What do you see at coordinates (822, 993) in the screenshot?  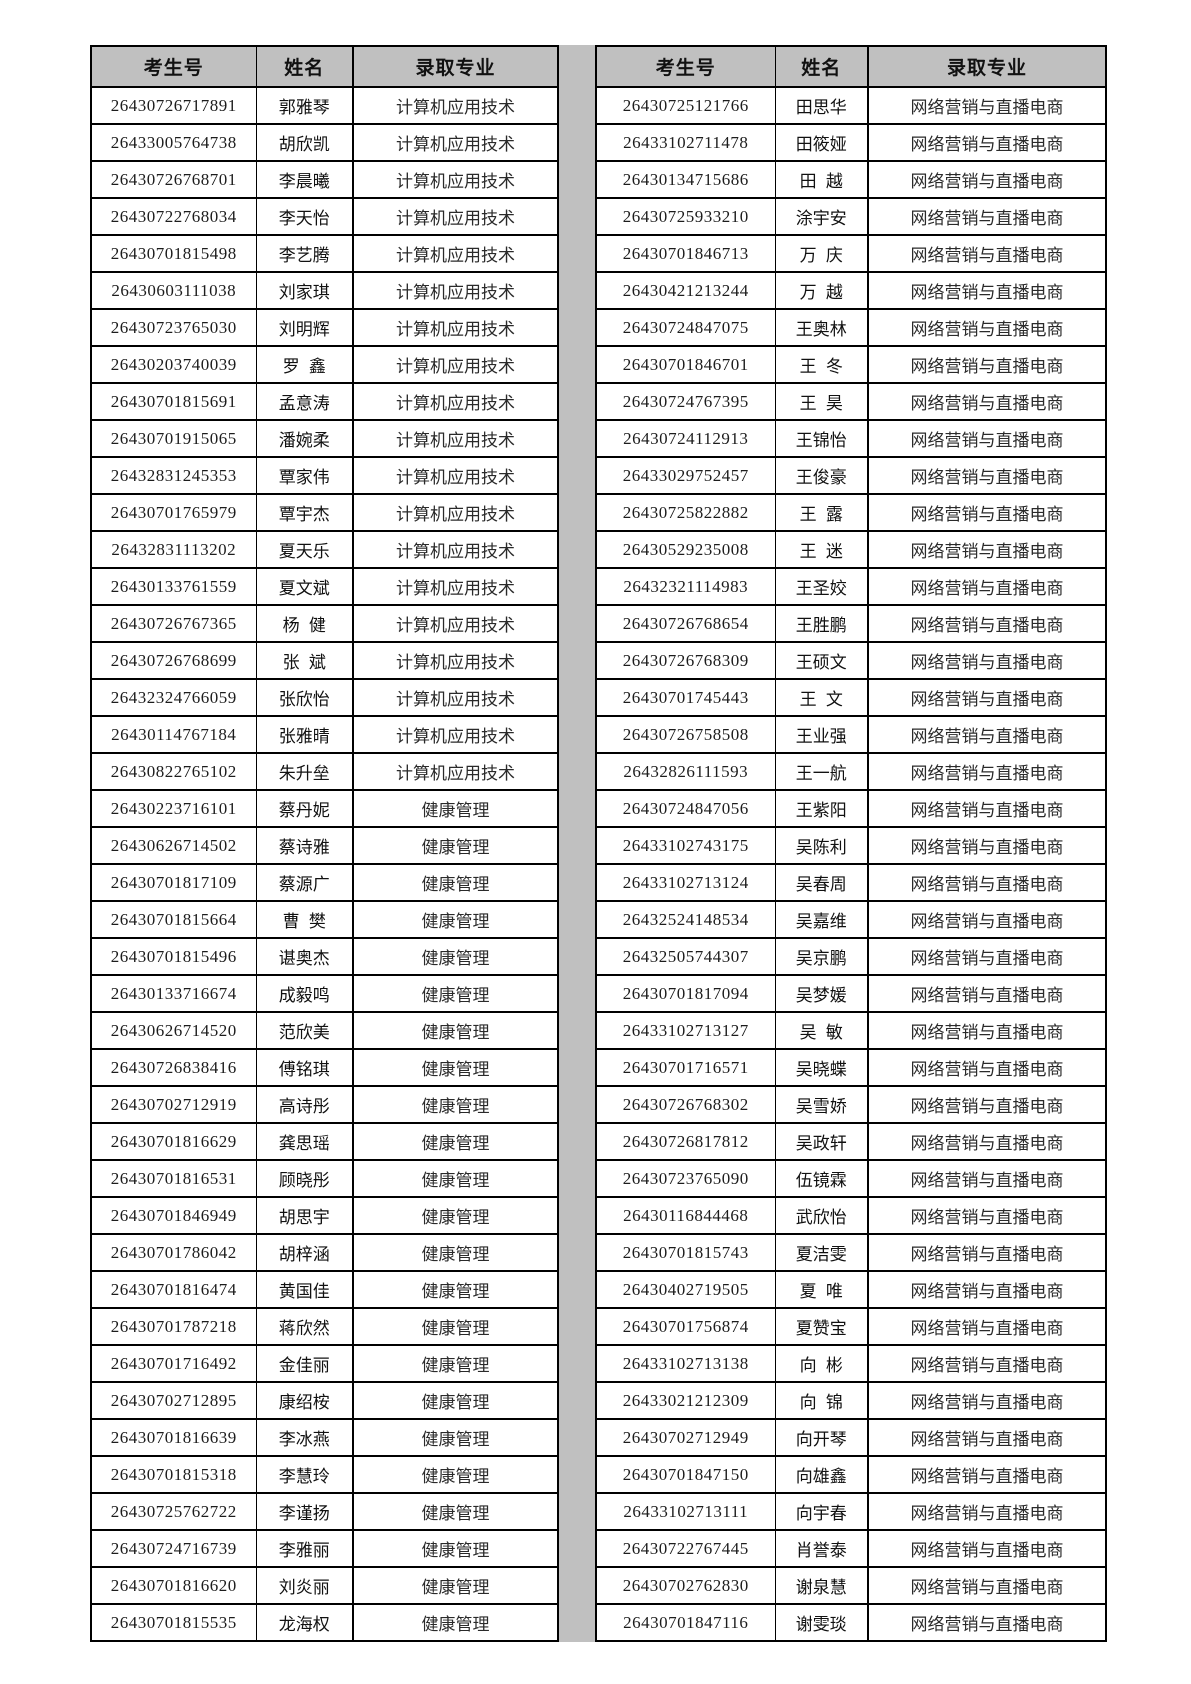 I see `name-cell: 吴梦媛` at bounding box center [822, 993].